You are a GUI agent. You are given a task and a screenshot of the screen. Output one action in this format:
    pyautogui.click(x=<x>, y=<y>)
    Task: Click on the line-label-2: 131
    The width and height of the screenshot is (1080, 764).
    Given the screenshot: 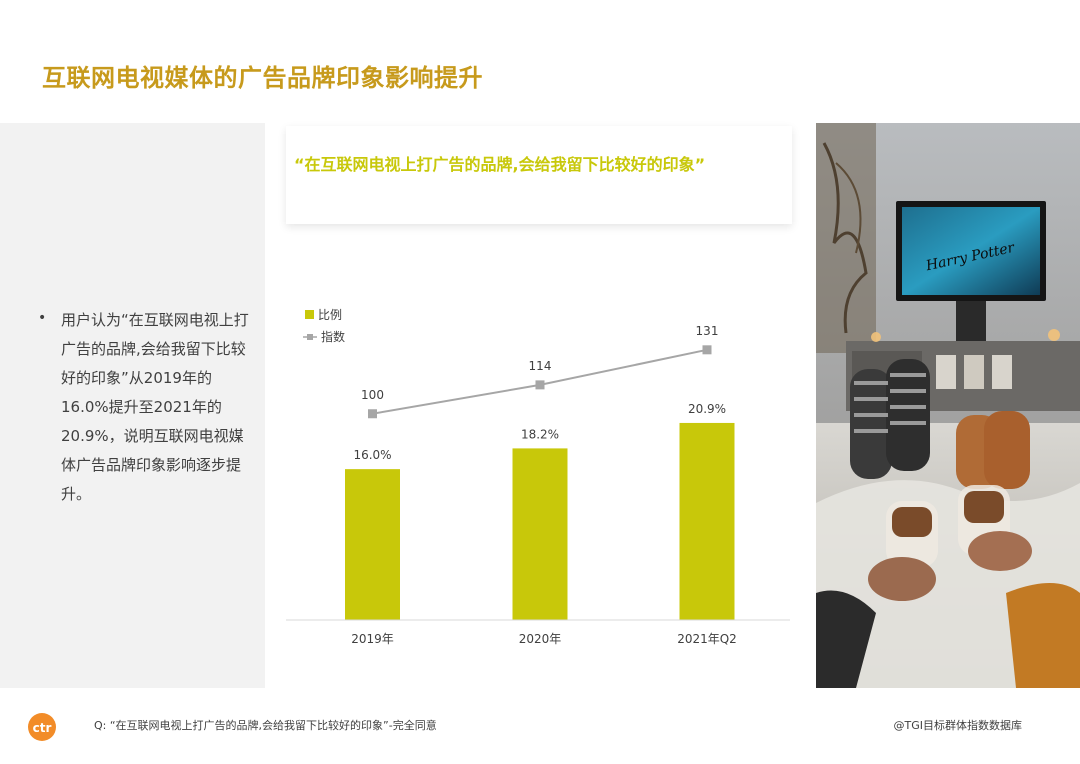 What is the action you would take?
    pyautogui.click(x=707, y=331)
    